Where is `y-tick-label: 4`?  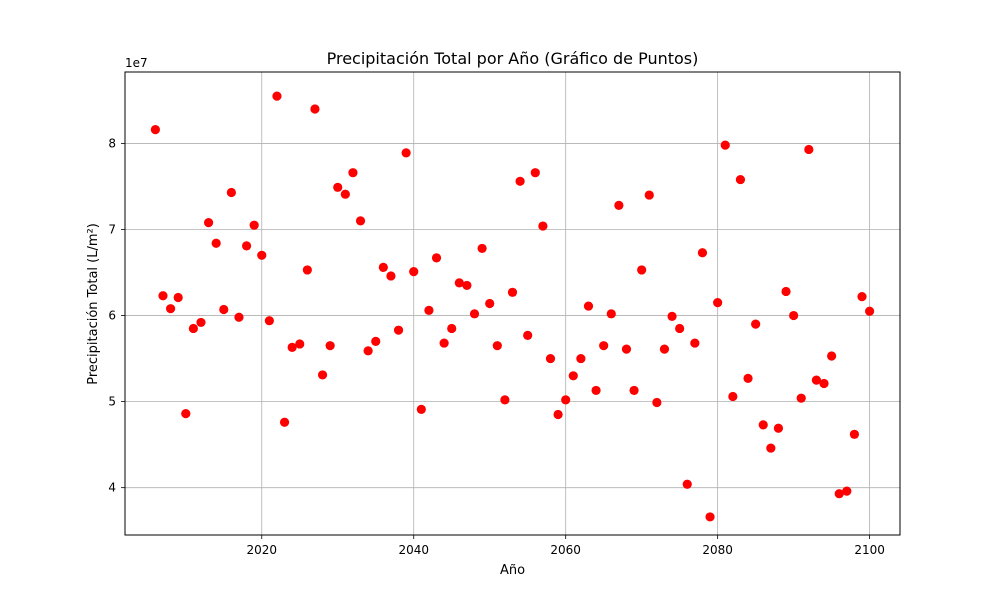 y-tick-label: 4 is located at coordinates (112, 488).